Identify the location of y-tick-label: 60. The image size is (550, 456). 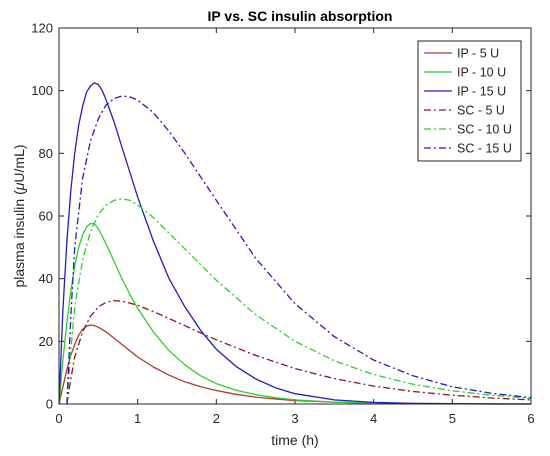
(46, 216).